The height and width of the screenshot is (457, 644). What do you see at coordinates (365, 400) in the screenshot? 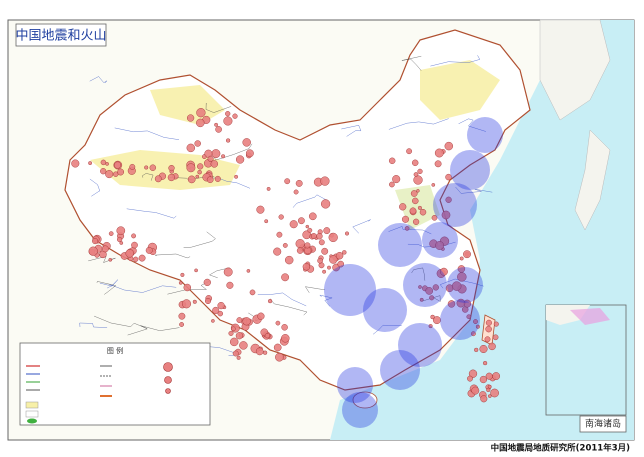
I see `hainan` at bounding box center [365, 400].